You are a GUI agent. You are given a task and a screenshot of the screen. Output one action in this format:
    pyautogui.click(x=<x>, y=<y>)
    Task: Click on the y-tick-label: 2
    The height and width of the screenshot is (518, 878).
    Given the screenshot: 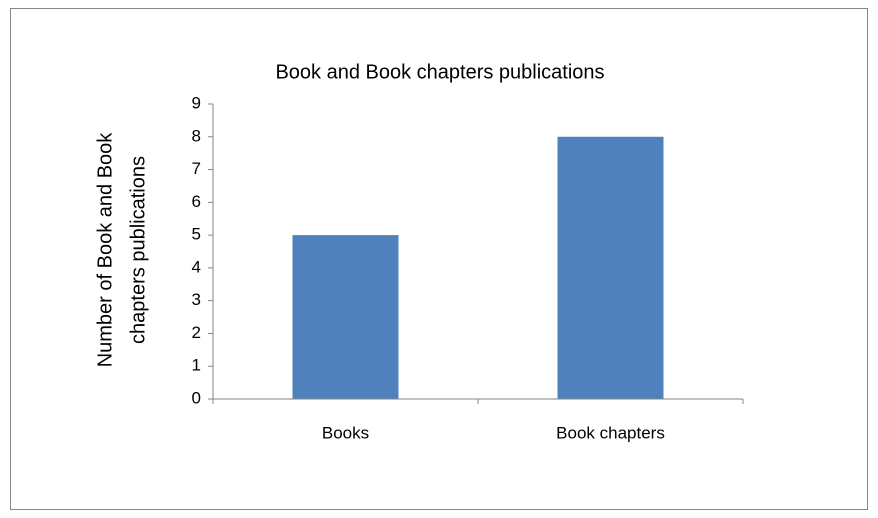 What is the action you would take?
    pyautogui.click(x=196, y=332)
    